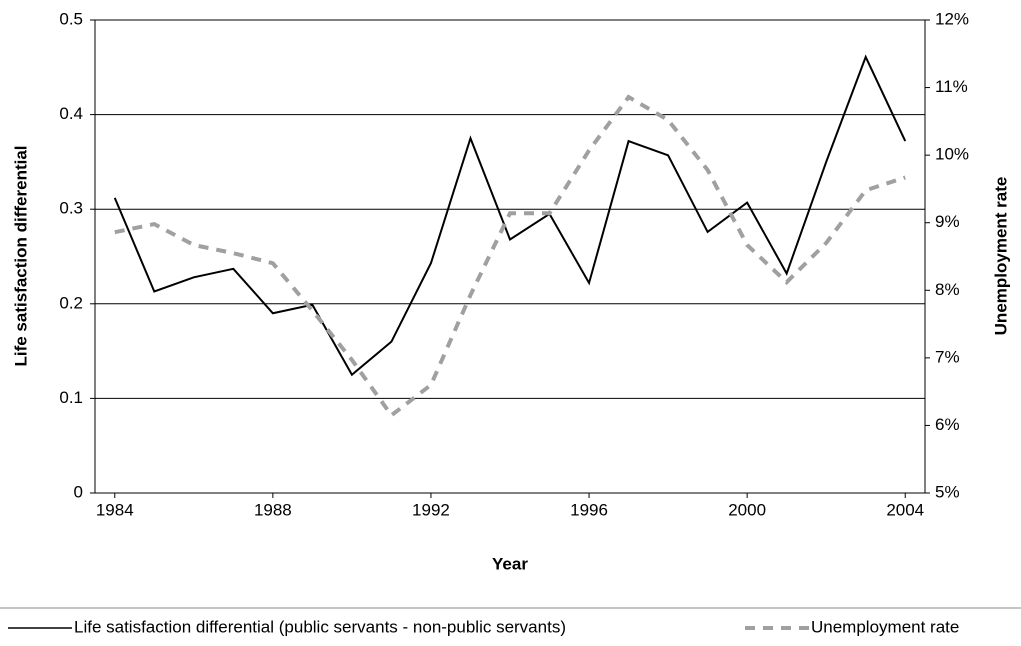 Image resolution: width=1021 pixels, height=646 pixels. Describe the element at coordinates (510, 563) in the screenshot. I see `x-axis-title: Year` at that location.